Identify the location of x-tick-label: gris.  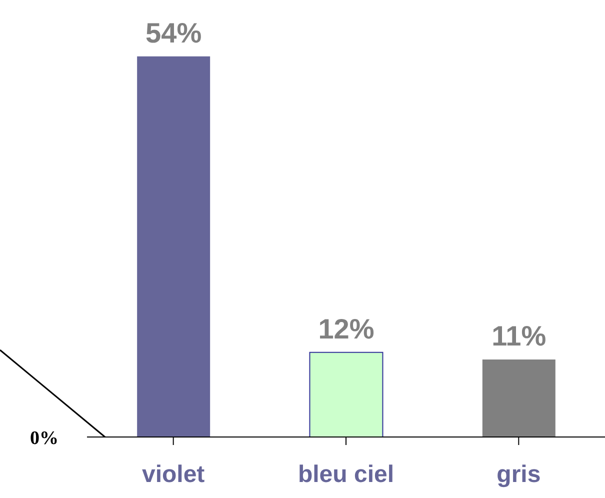
(518, 474).